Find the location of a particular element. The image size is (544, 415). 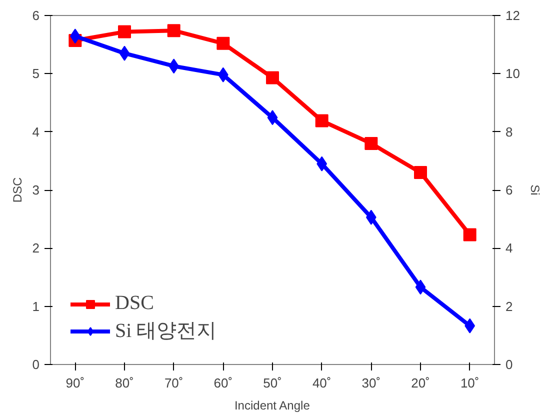

y2-tick-label: 2 is located at coordinates (509, 306).